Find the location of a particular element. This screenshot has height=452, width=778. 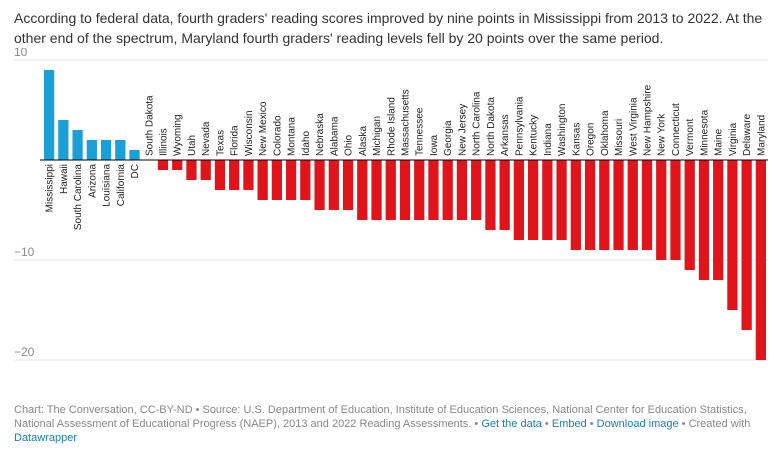

category-label: Maryland is located at coordinates (761, 135).